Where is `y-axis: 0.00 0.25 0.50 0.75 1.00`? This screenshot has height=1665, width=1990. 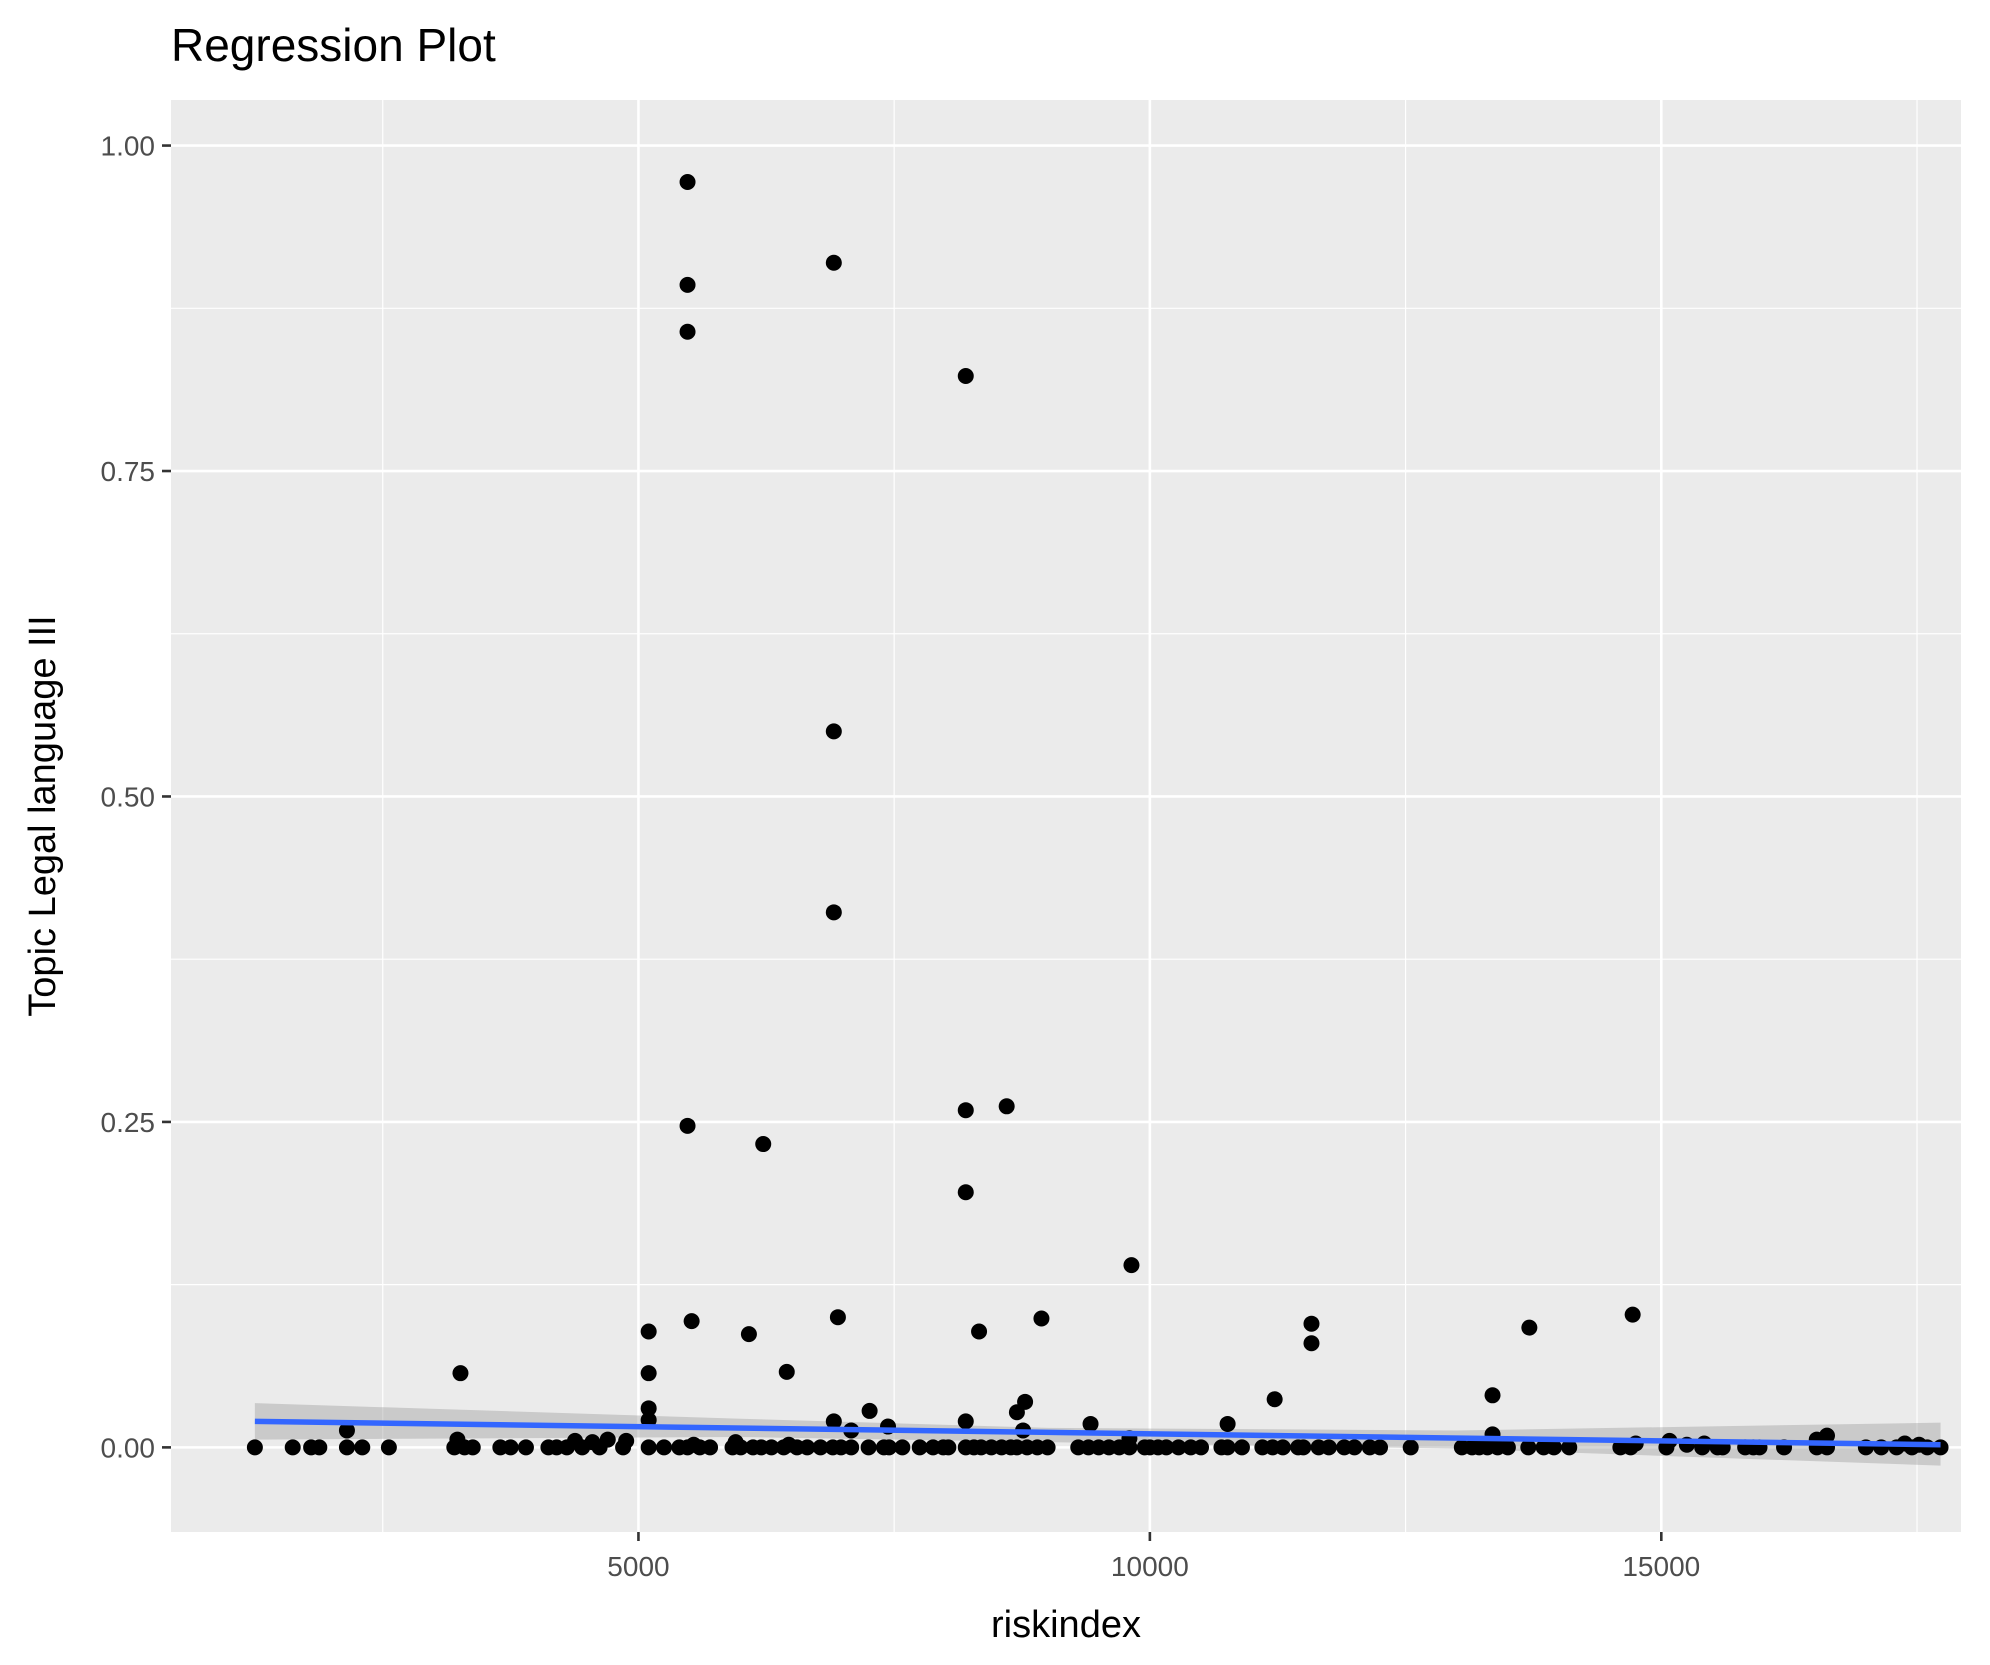 y-axis: 0.00 0.25 0.50 0.75 1.00 is located at coordinates (136, 797).